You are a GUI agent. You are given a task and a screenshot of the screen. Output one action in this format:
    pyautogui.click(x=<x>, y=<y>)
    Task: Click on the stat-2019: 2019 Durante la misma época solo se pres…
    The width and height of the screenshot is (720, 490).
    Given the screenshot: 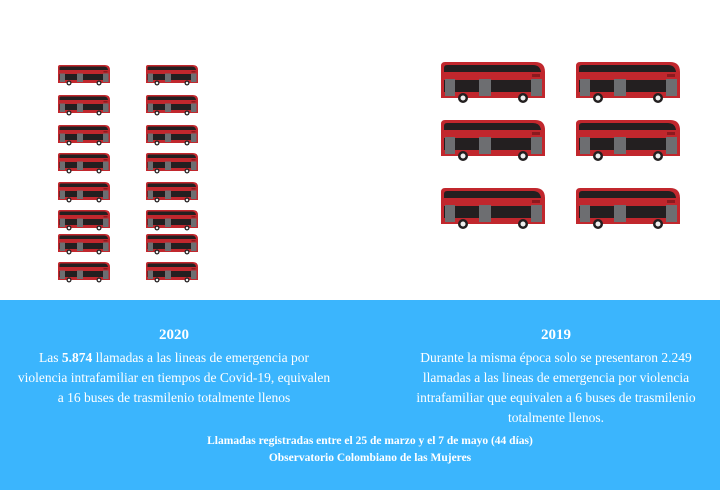 What is the action you would take?
    pyautogui.click(x=556, y=377)
    